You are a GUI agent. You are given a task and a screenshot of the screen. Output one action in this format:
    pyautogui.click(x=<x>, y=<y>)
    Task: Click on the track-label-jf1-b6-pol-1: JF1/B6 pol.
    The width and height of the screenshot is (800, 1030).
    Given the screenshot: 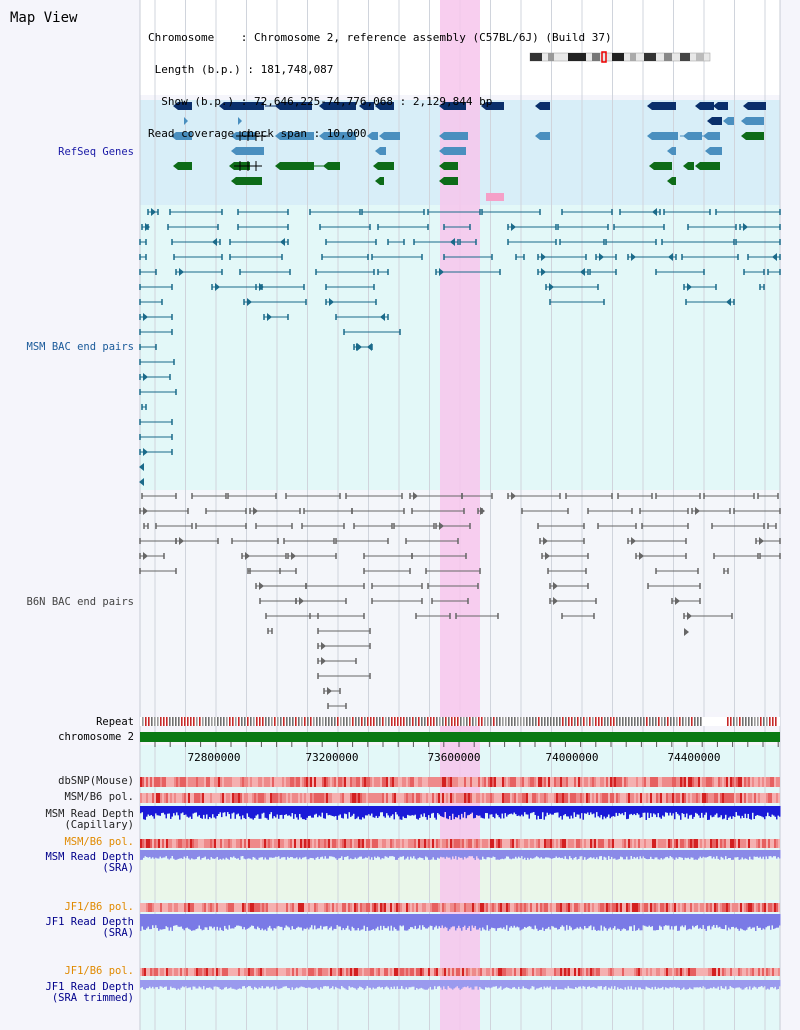 What is the action you would take?
    pyautogui.click(x=99, y=907)
    